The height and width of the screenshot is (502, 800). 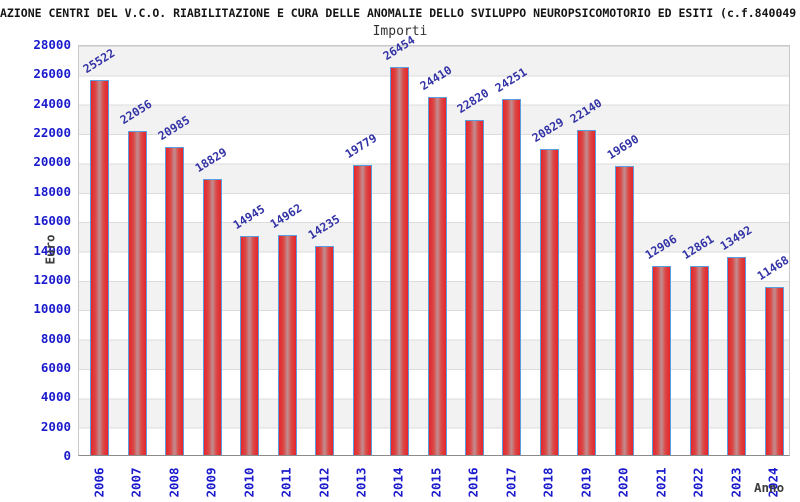 I want to click on bar-value-label: 14235, so click(x=323, y=227).